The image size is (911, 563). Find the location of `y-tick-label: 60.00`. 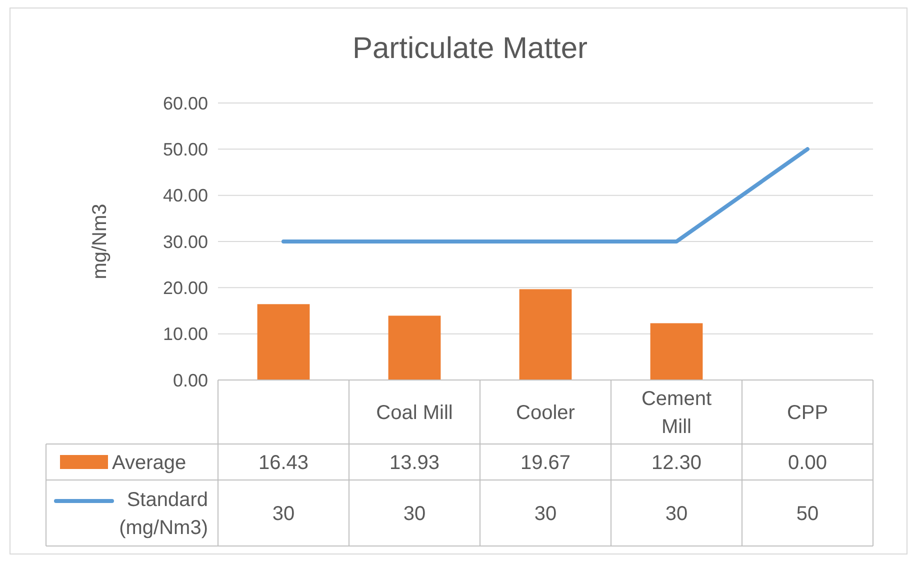

y-tick-label: 60.00 is located at coordinates (185, 103).